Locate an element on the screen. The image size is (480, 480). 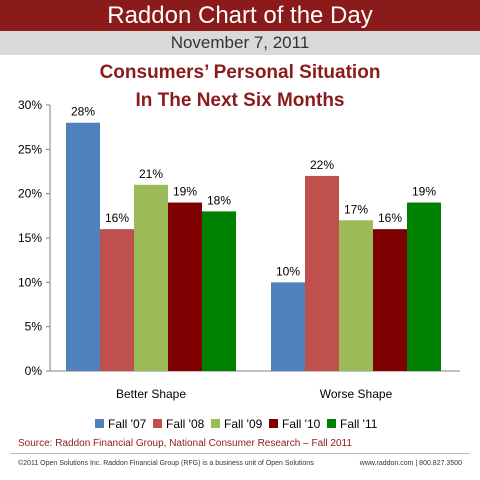
y-tick-label: 10% is located at coordinates (30, 282).